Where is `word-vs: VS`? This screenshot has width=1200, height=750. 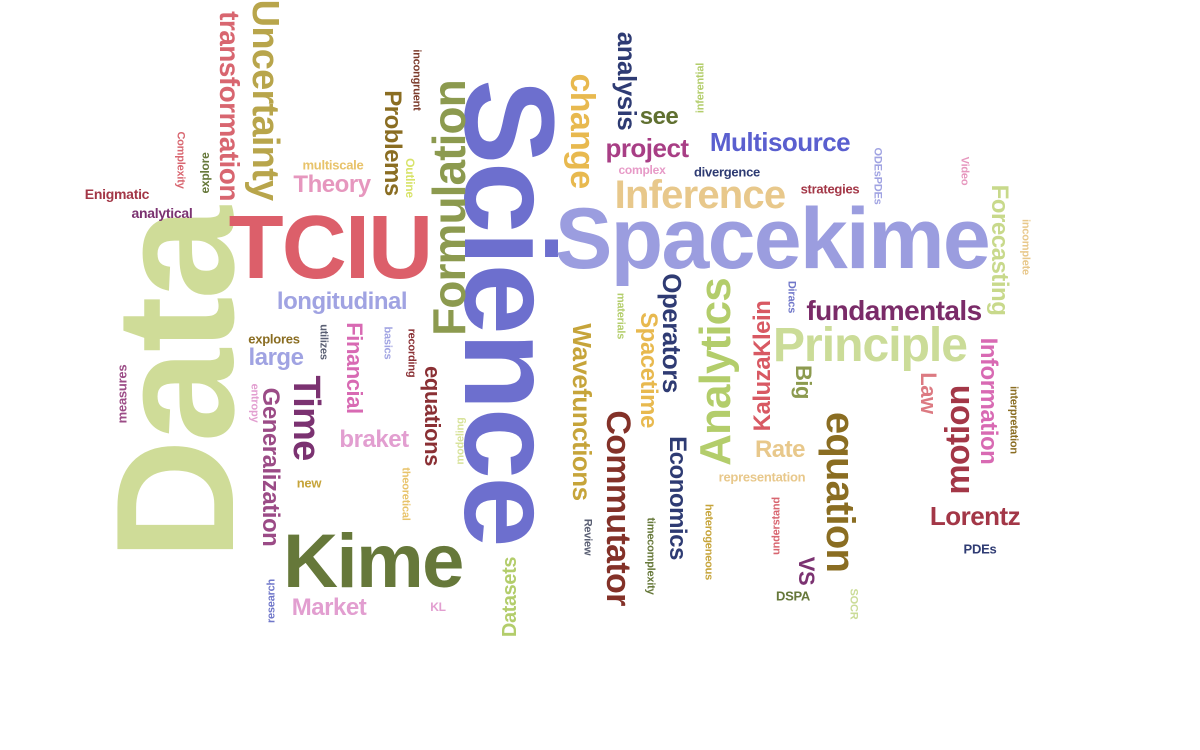 word-vs: VS is located at coordinates (806, 571).